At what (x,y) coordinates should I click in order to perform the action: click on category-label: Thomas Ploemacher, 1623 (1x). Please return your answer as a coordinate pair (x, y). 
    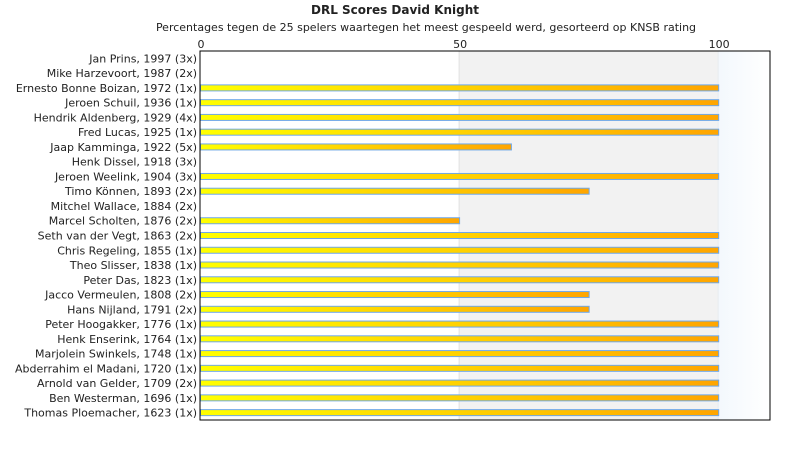
    Looking at the image, I should click on (110, 413).